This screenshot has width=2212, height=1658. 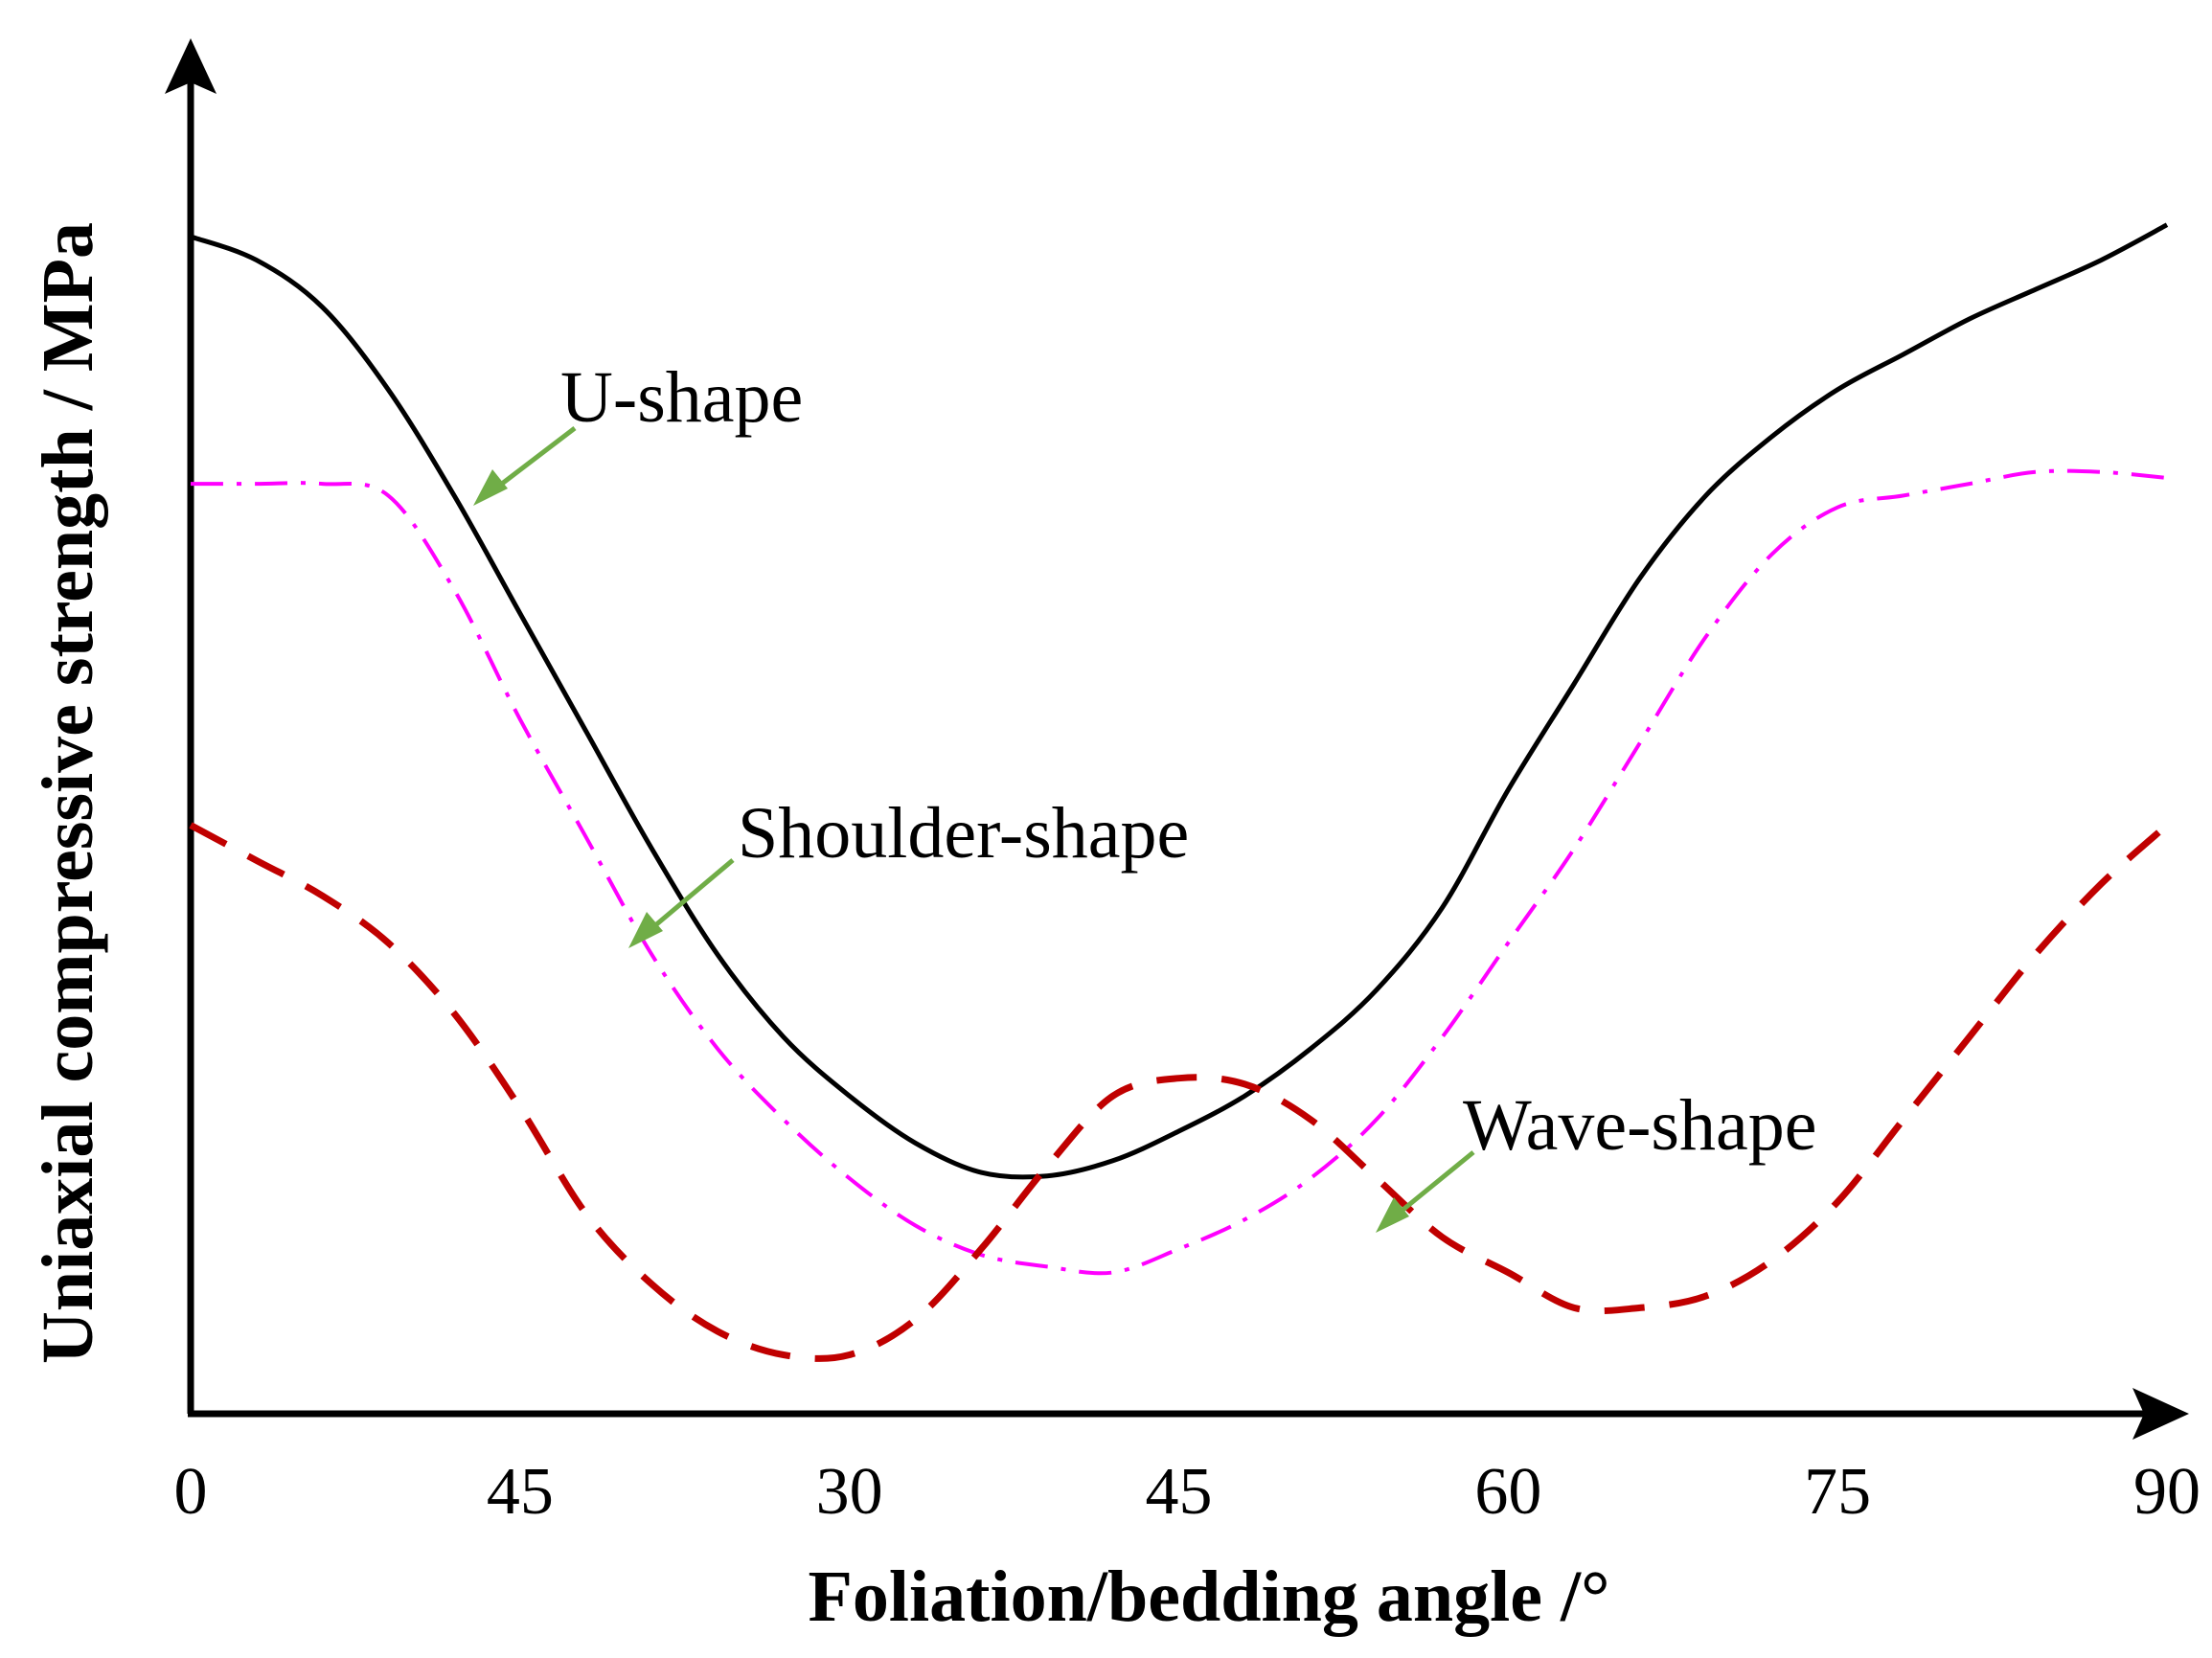 I want to click on u-shape-arrowhead, so click(x=490, y=487).